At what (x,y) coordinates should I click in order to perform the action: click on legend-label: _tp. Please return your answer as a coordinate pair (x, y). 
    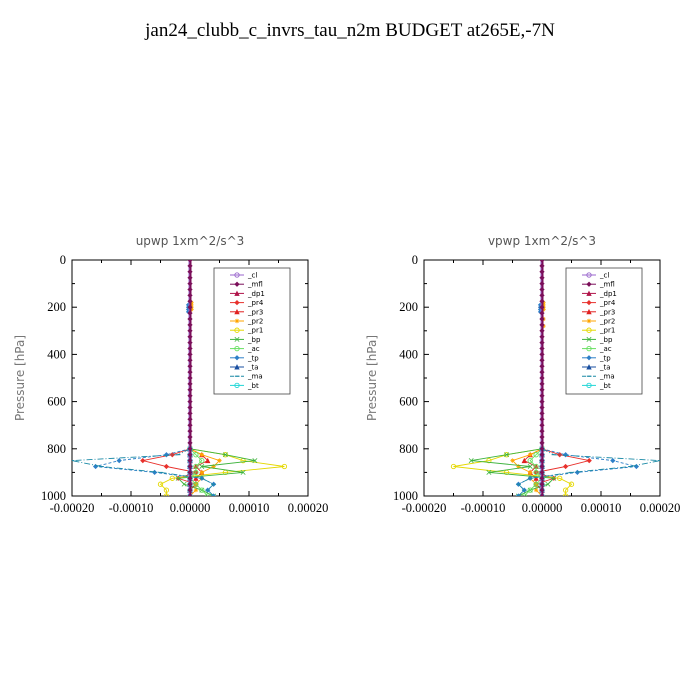
    Looking at the image, I should click on (605, 358).